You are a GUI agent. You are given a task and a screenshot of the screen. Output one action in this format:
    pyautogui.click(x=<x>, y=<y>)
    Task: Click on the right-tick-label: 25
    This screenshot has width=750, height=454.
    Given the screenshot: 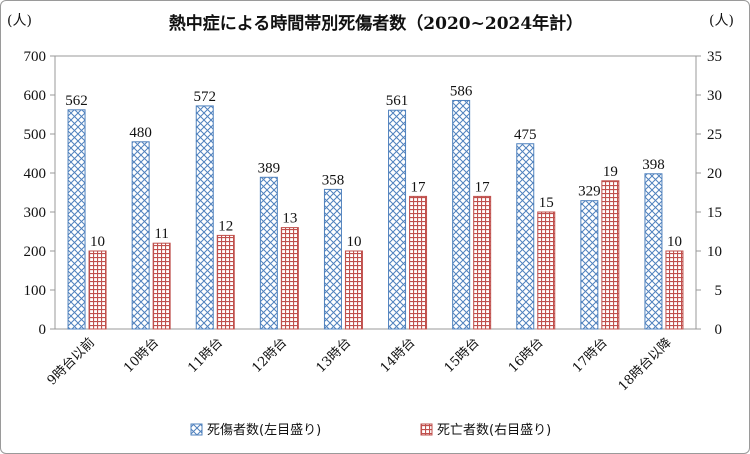 What is the action you would take?
    pyautogui.click(x=714, y=135)
    